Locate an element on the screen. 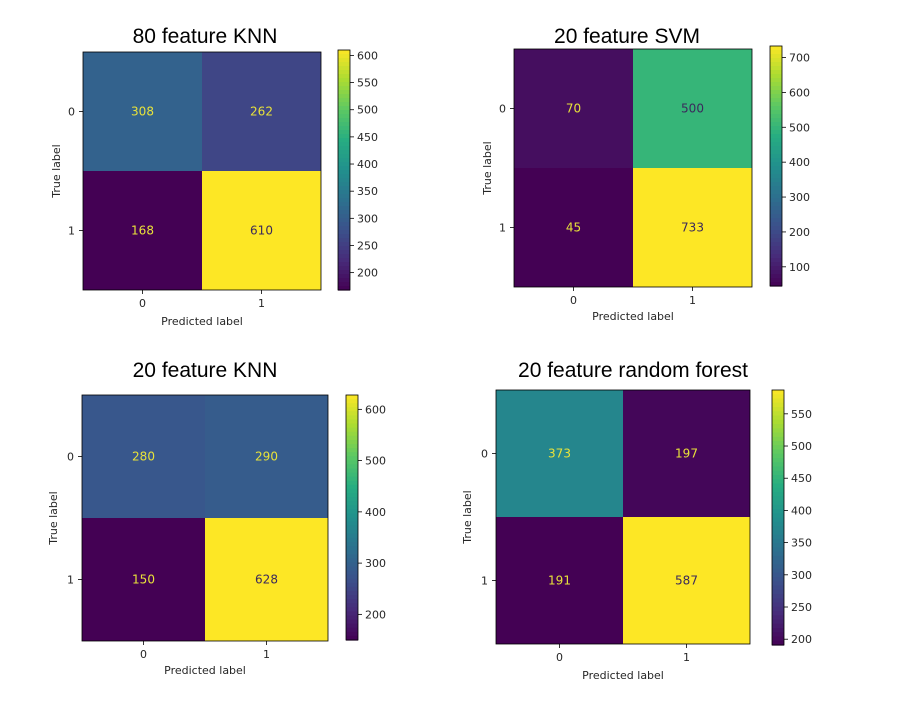 Image resolution: width=922 pixels, height=701 pixels. x-tick-label: 0 is located at coordinates (143, 654).